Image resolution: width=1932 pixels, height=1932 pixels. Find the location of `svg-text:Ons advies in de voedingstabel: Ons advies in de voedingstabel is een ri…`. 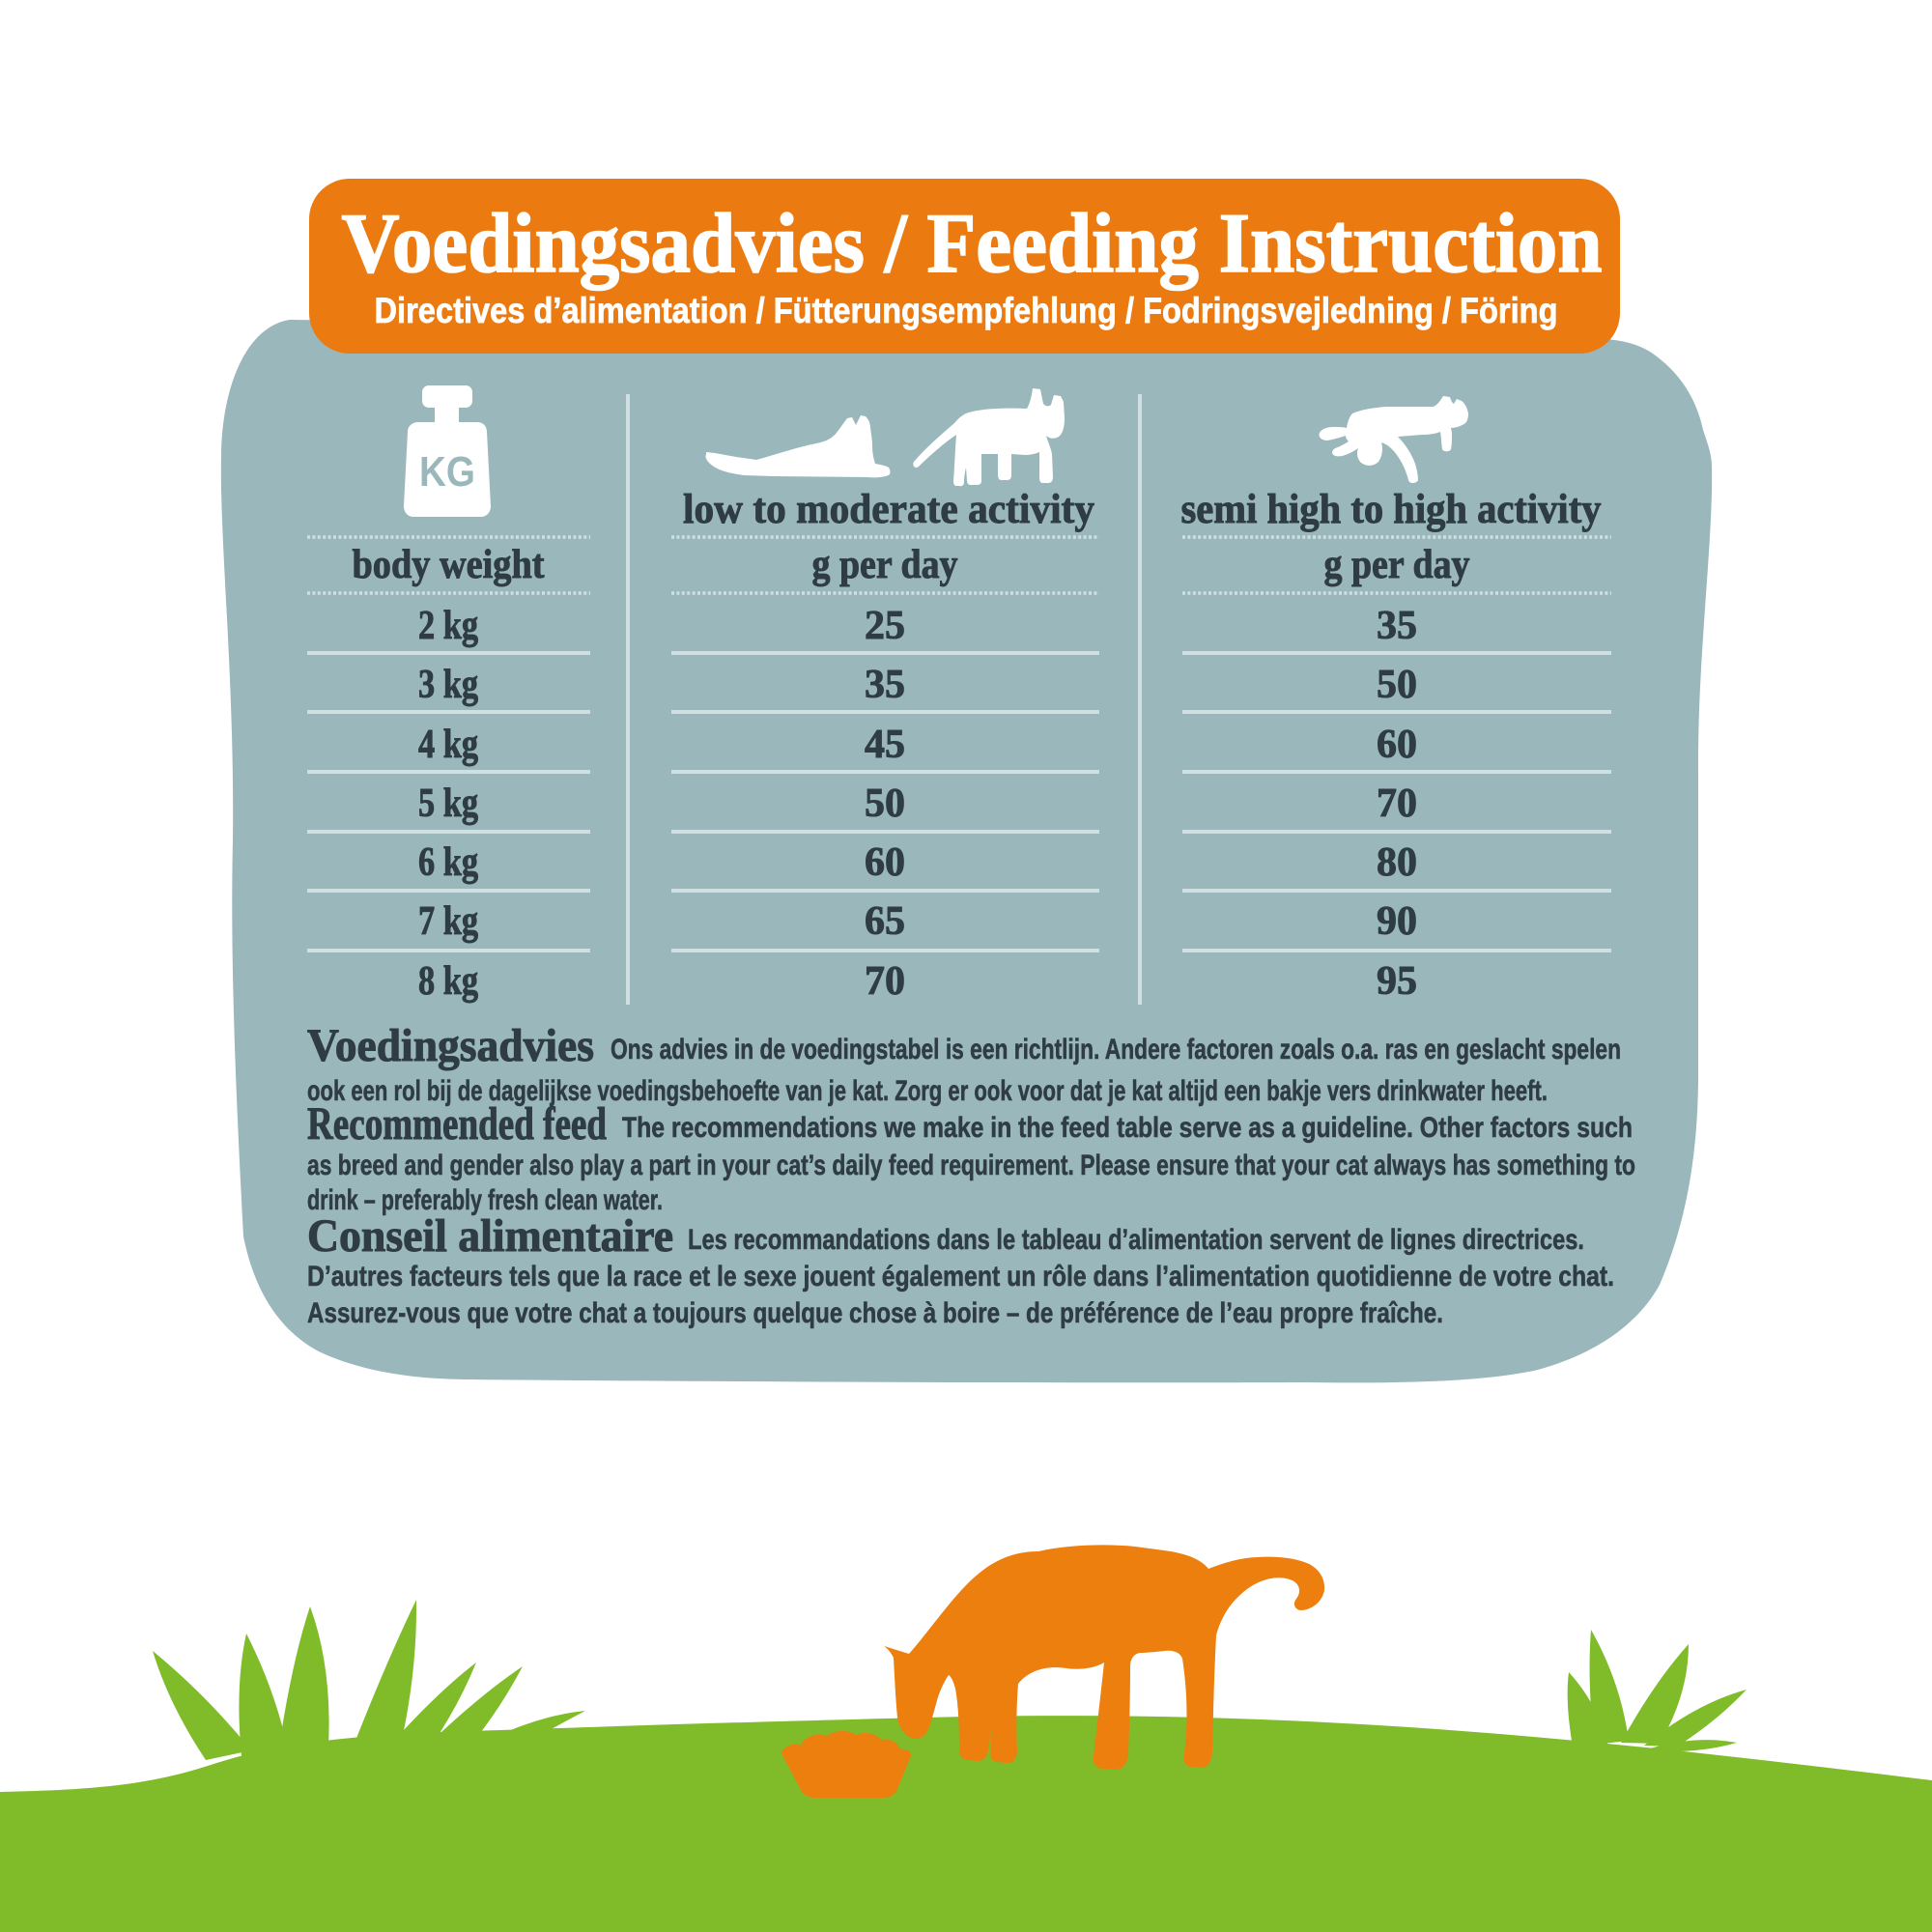

svg-text:Ons advies in de voedingstabel: Ons advies in de voedingstabel is een ri… is located at coordinates (1116, 1049).